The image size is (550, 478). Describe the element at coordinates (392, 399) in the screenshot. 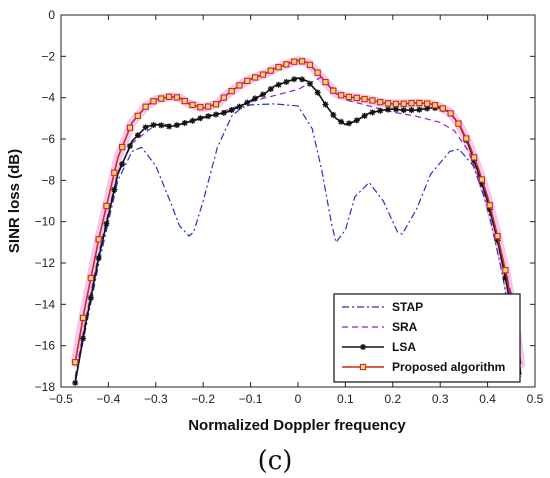

I see `x-tick-label: 0.2` at that location.